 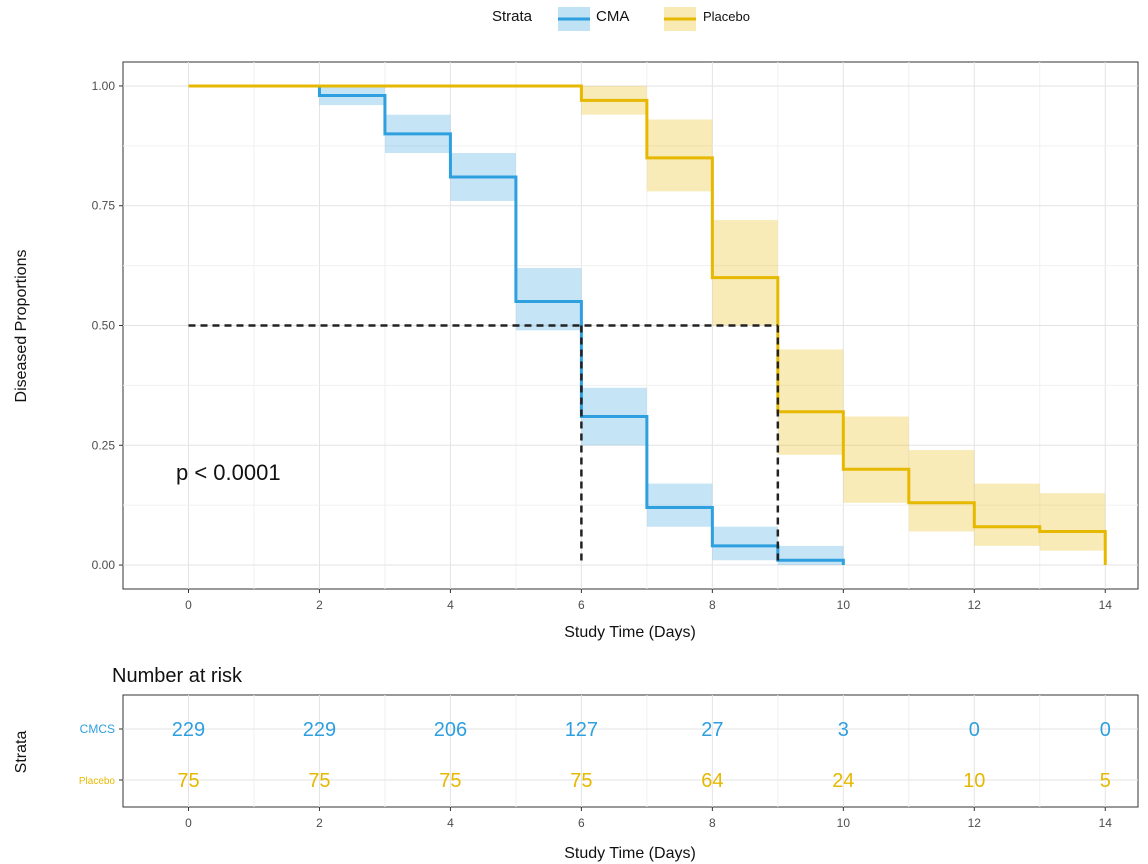 I want to click on median-lines, so click(x=484, y=445).